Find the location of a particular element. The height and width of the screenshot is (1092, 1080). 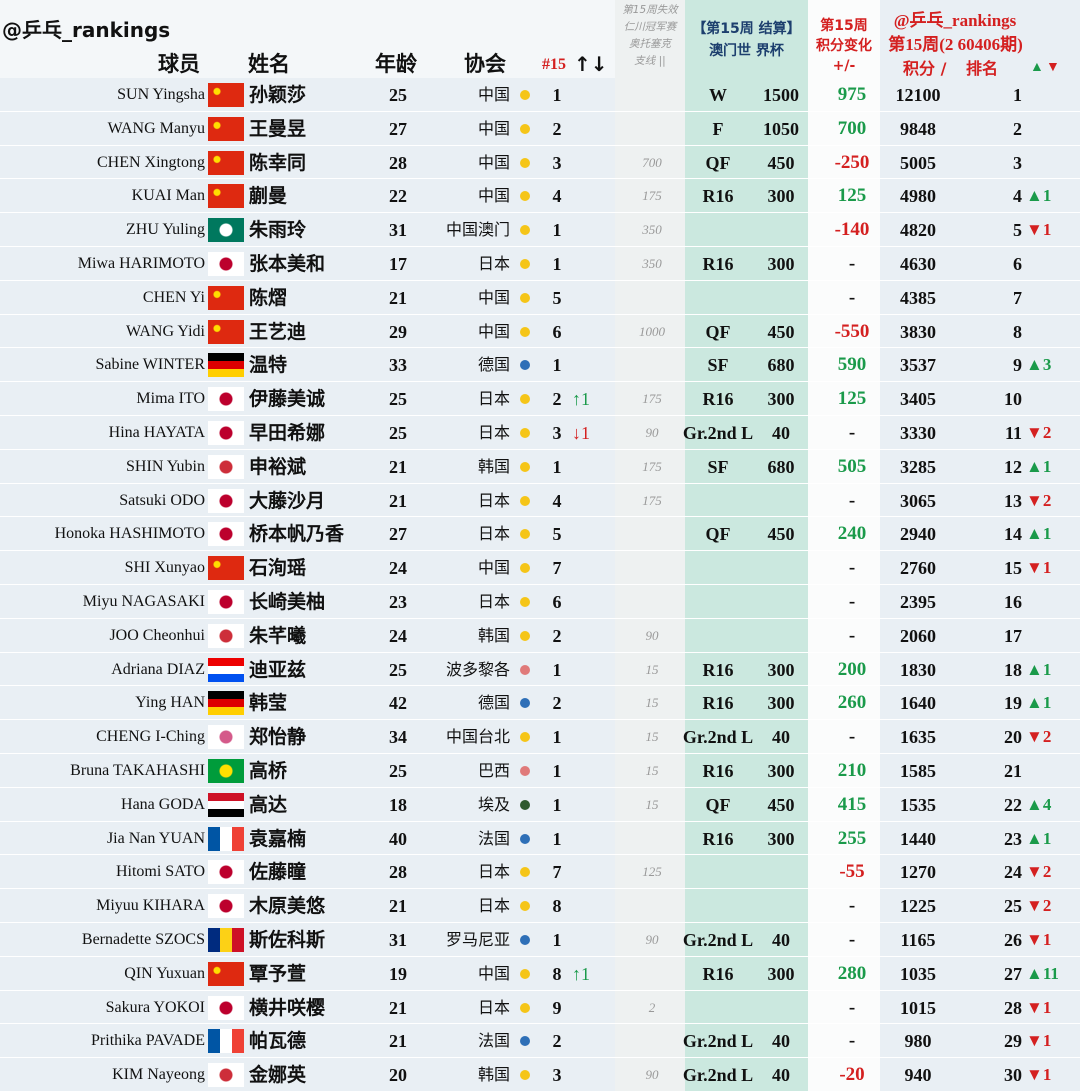

age: 25 is located at coordinates (398, 399).